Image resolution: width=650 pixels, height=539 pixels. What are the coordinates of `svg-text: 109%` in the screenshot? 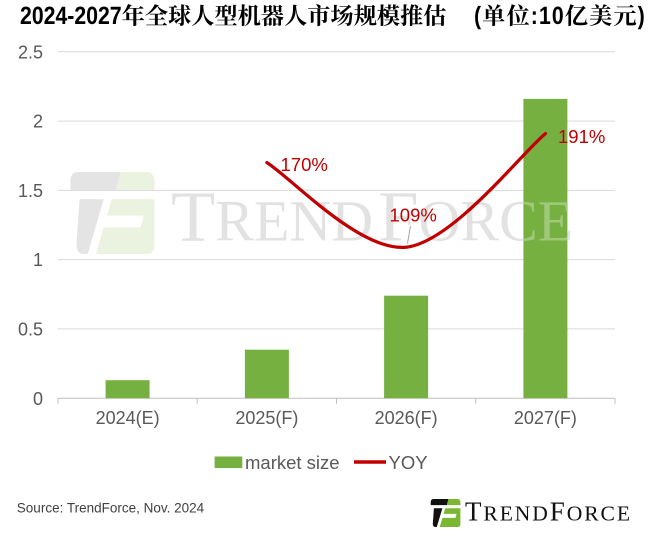 It's located at (413, 215).